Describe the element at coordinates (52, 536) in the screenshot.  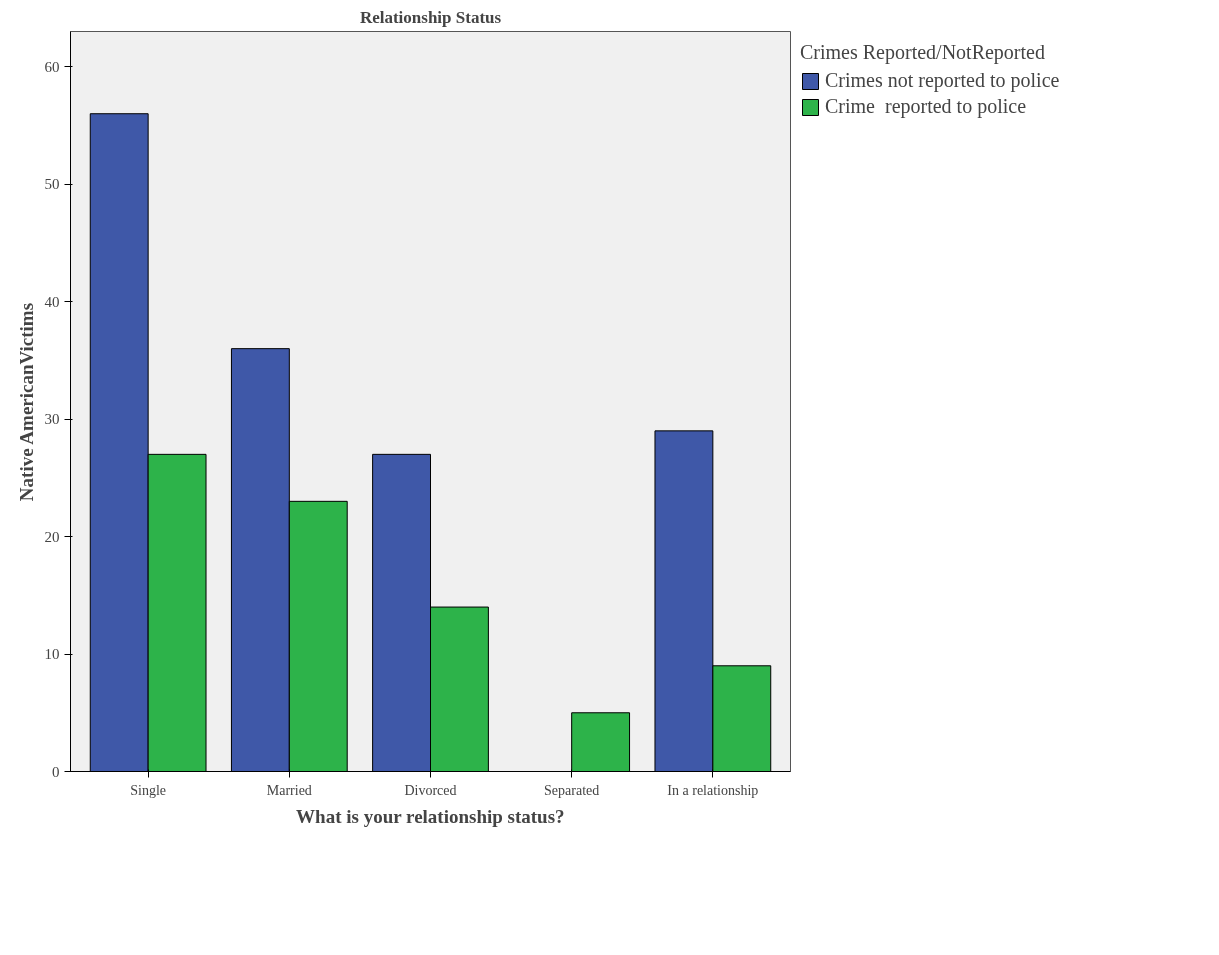
I see `y-tick-label: 20` at that location.